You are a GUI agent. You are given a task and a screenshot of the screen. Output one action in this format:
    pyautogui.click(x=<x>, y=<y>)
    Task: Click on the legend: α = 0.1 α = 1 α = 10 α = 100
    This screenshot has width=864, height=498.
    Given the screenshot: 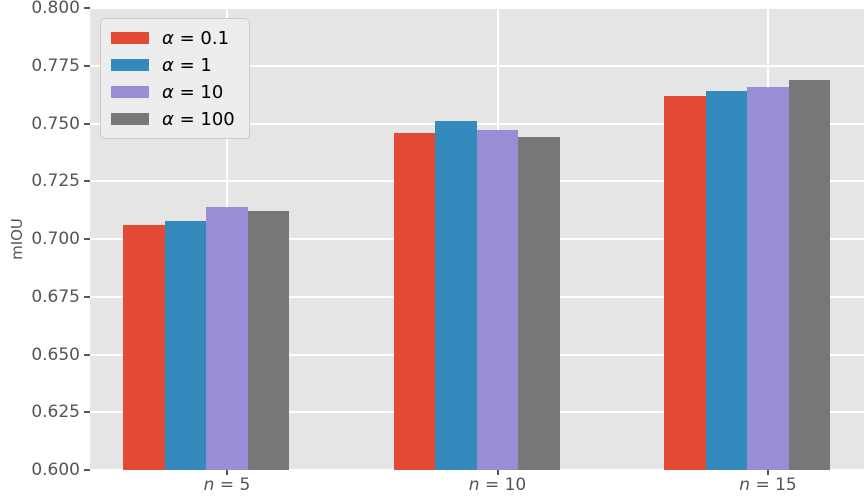 What is the action you would take?
    pyautogui.click(x=175, y=78)
    